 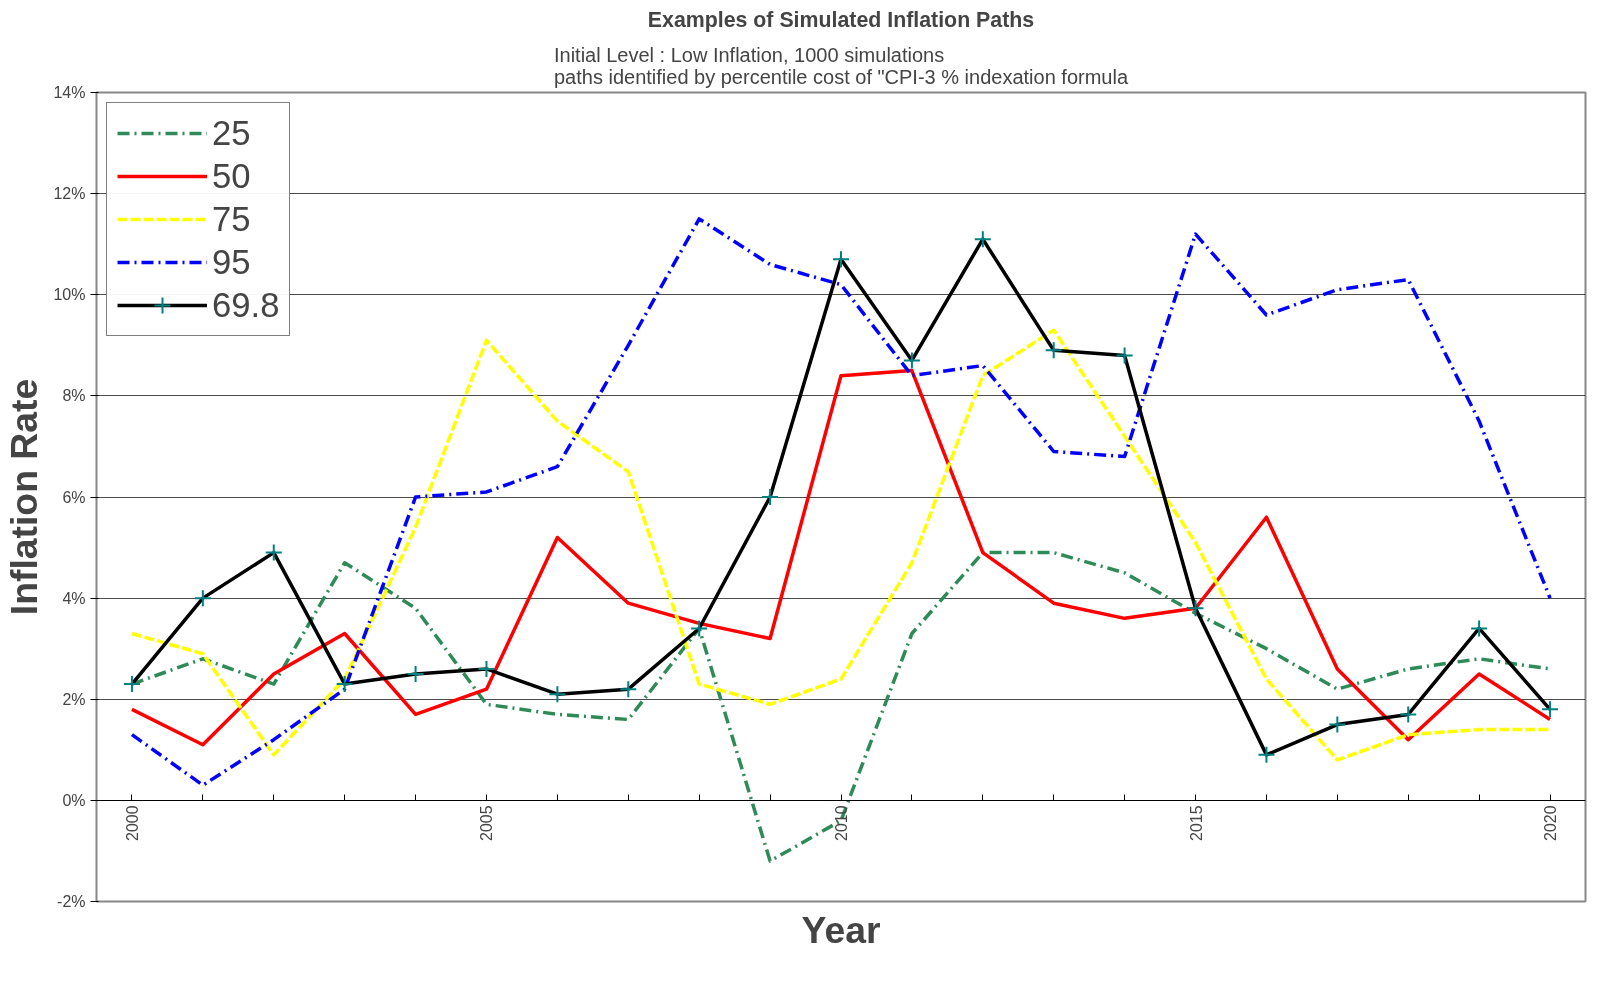 I want to click on x-tick-label: 2010, so click(x=841, y=823).